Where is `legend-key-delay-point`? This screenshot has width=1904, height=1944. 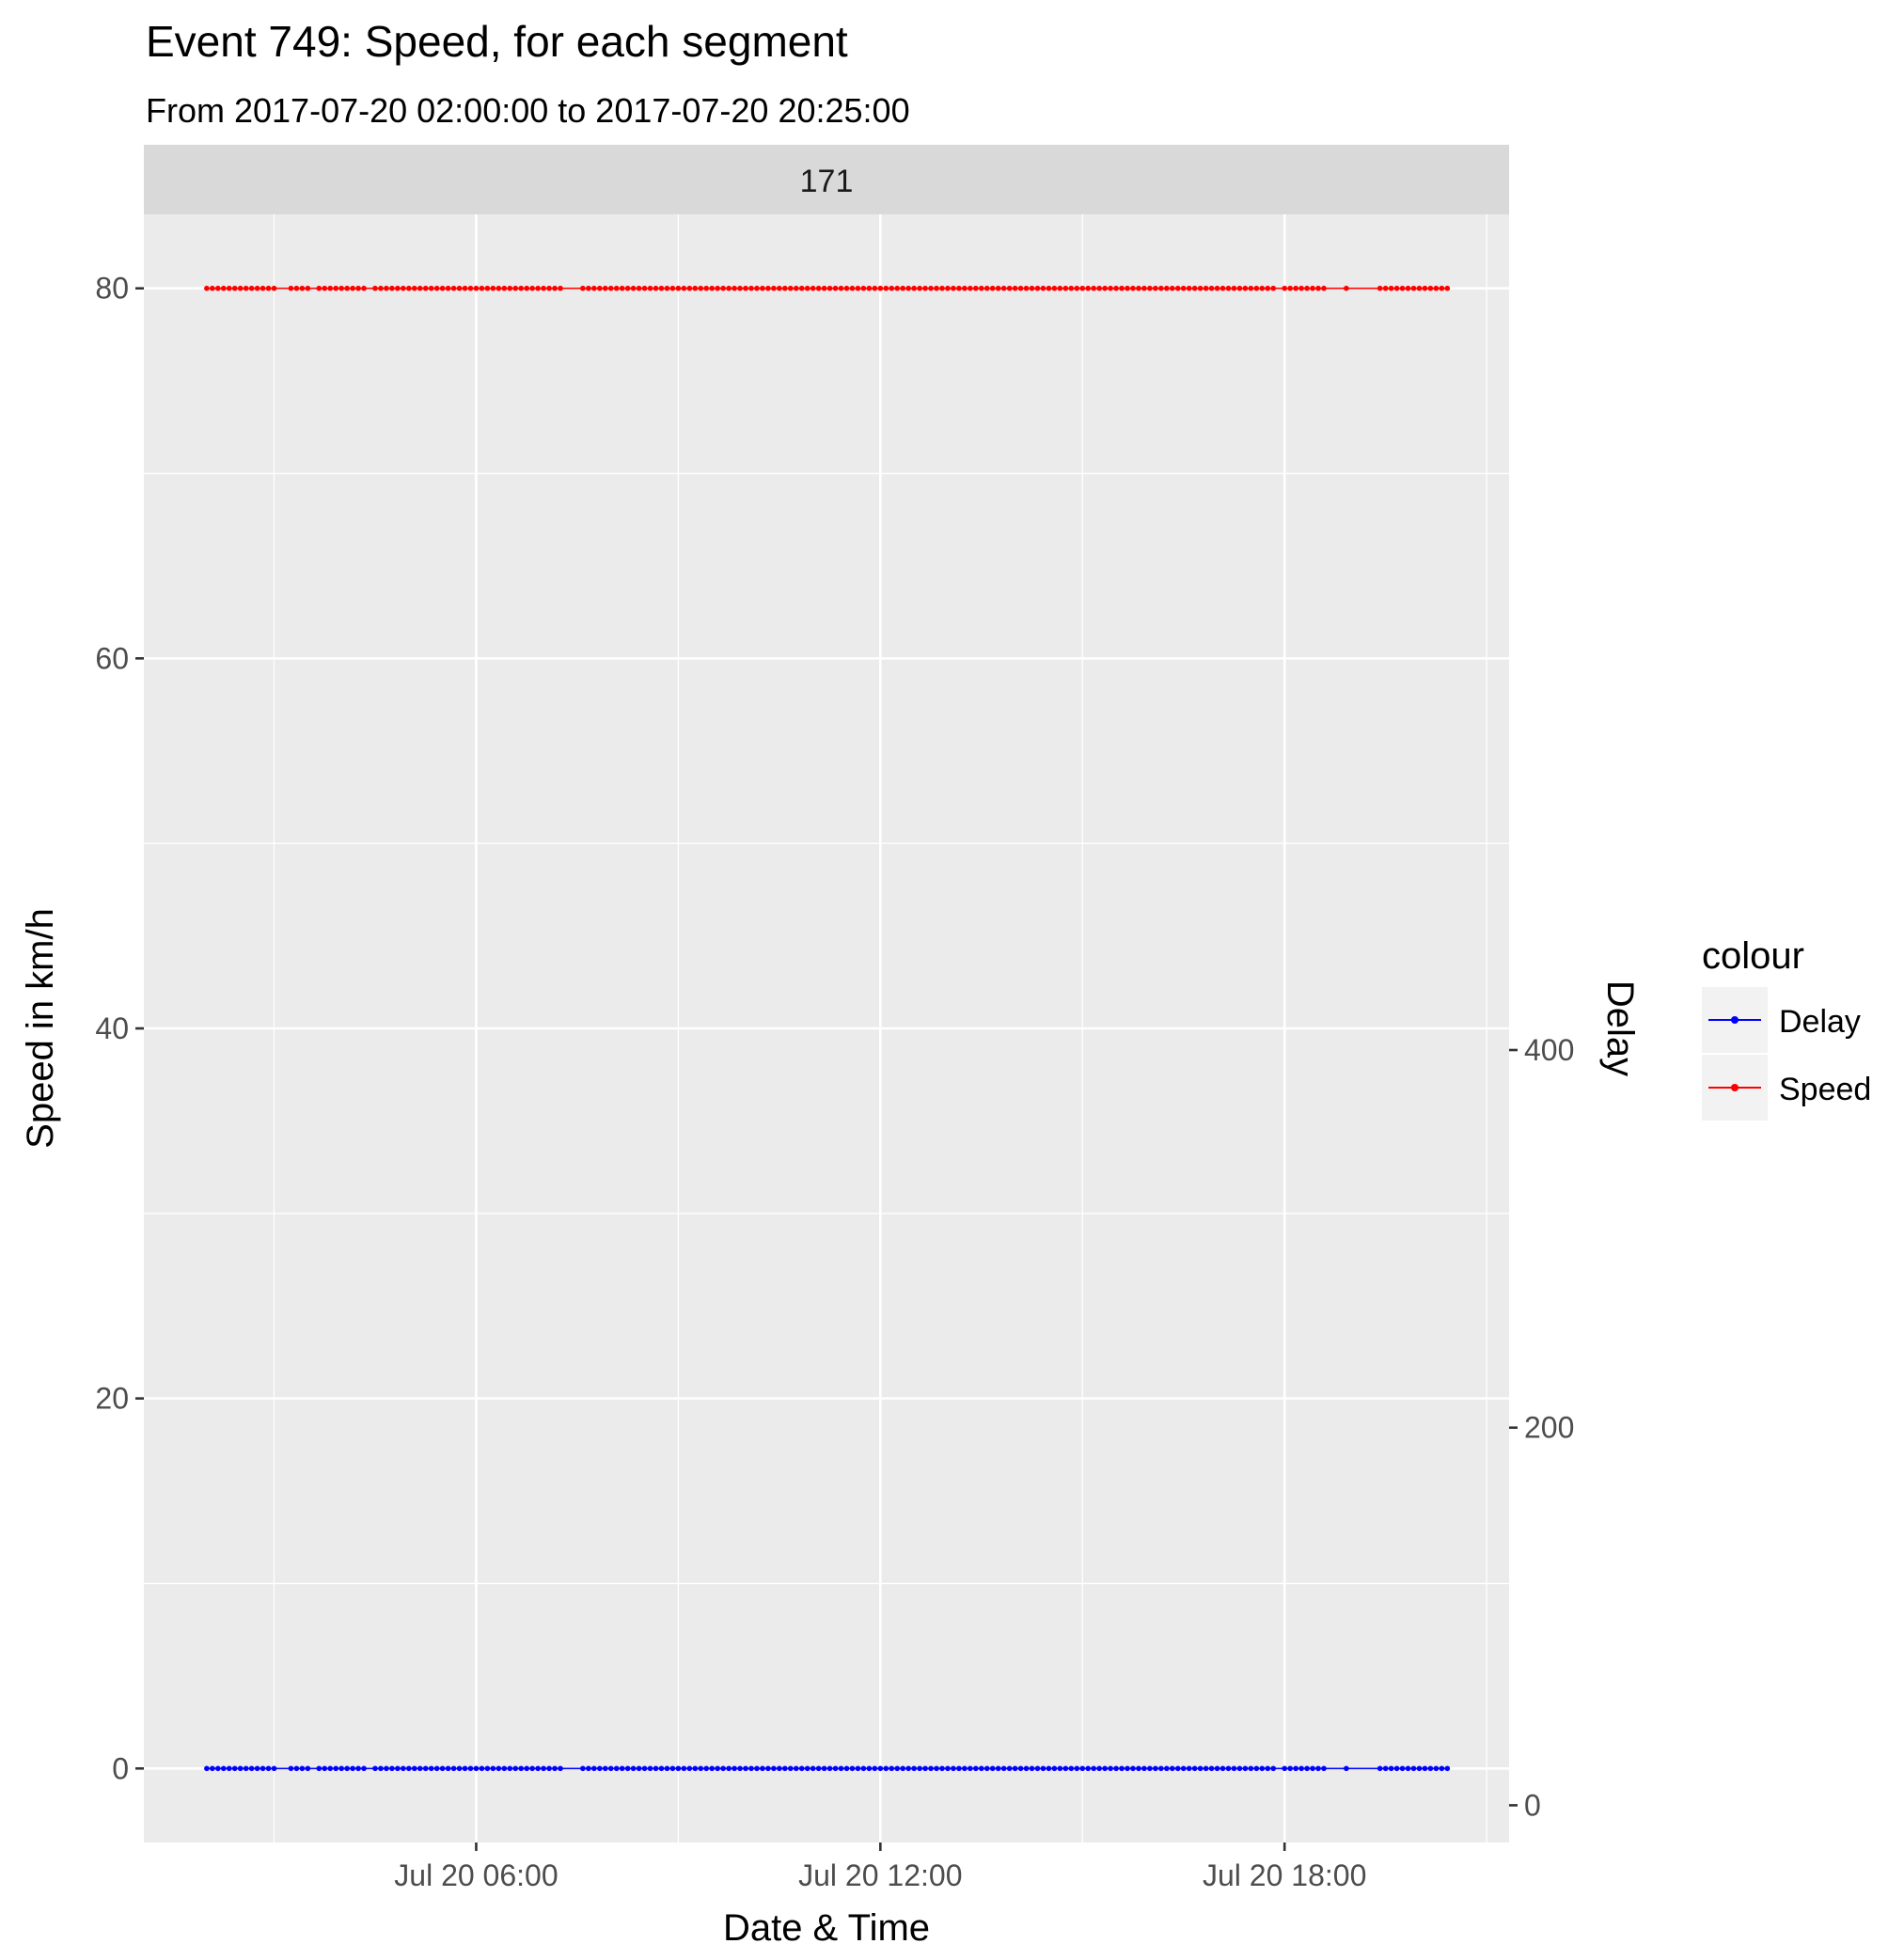
legend-key-delay-point is located at coordinates (1735, 1020).